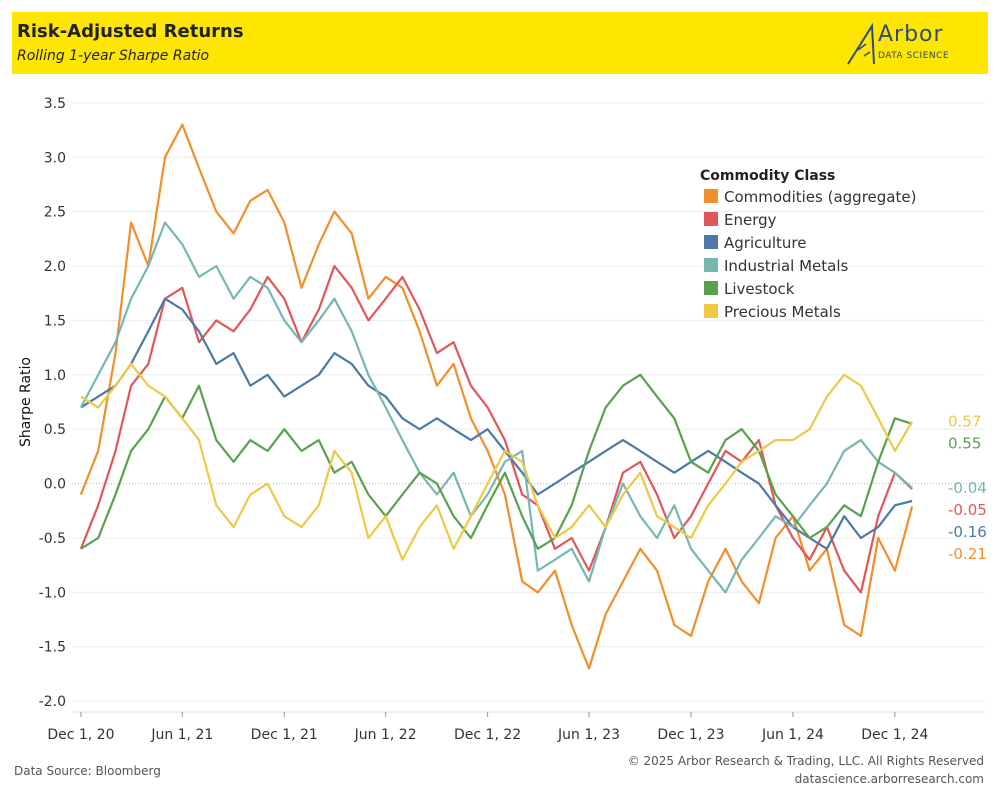 The height and width of the screenshot is (800, 1000). Describe the element at coordinates (55, 376) in the screenshot. I see `y-tick-label: 1.0` at that location.